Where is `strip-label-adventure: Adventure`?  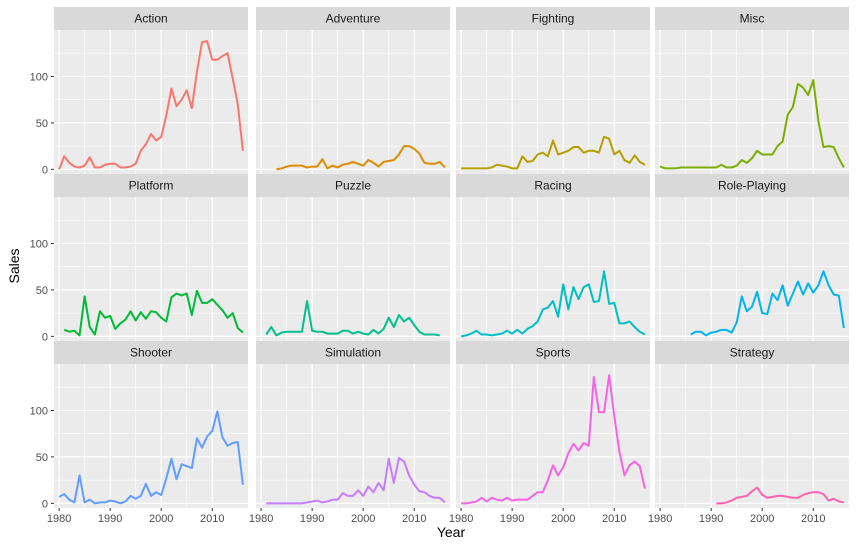 strip-label-adventure: Adventure is located at coordinates (353, 19).